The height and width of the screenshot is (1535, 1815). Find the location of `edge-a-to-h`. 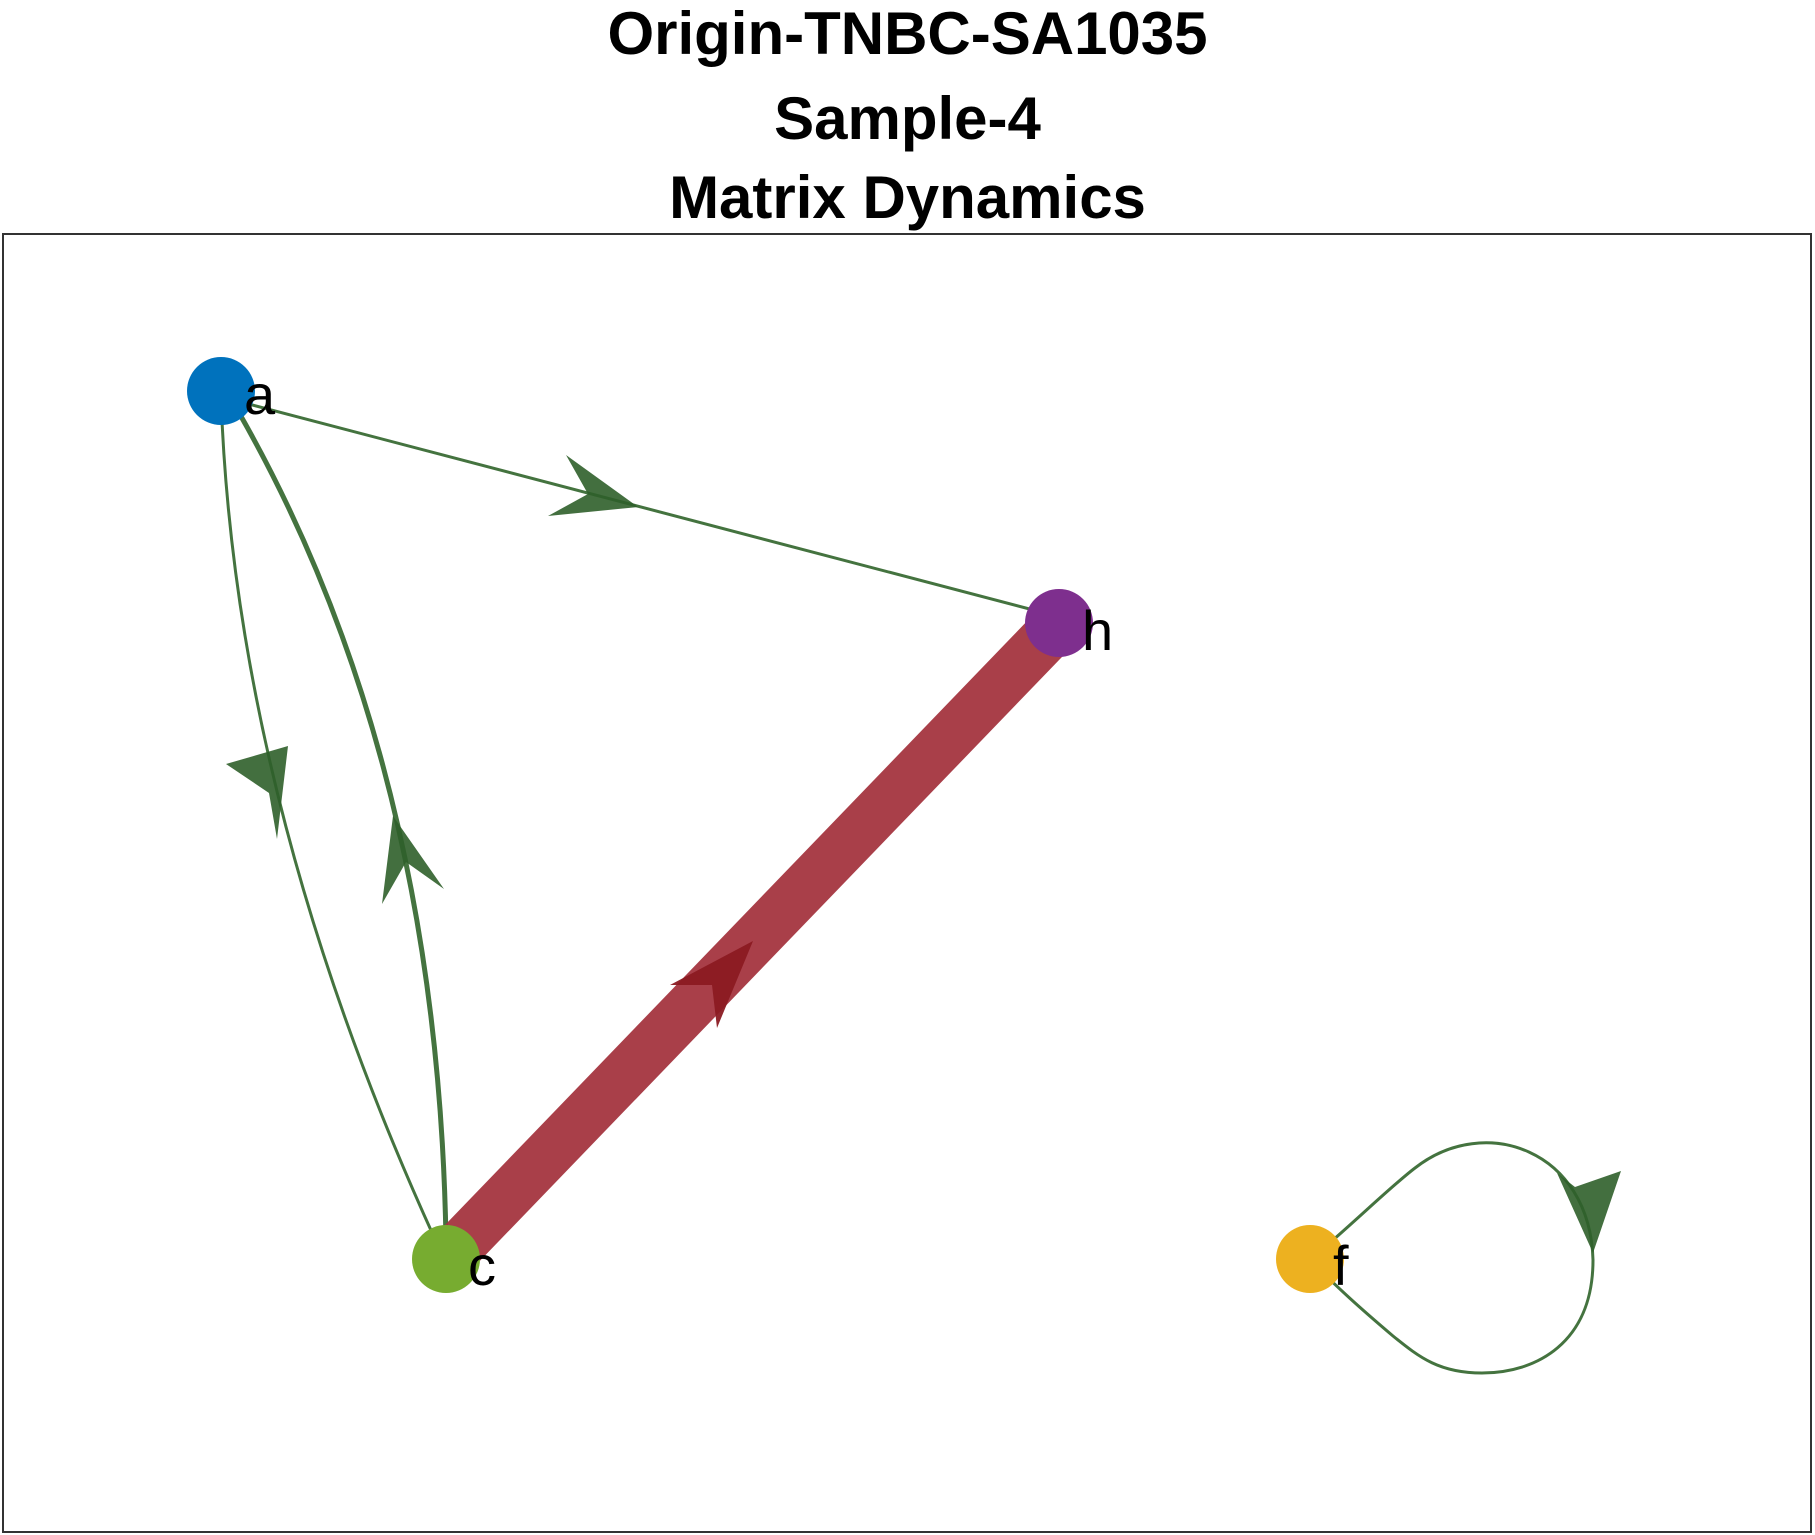

edge-a-to-h is located at coordinates (641, 507).